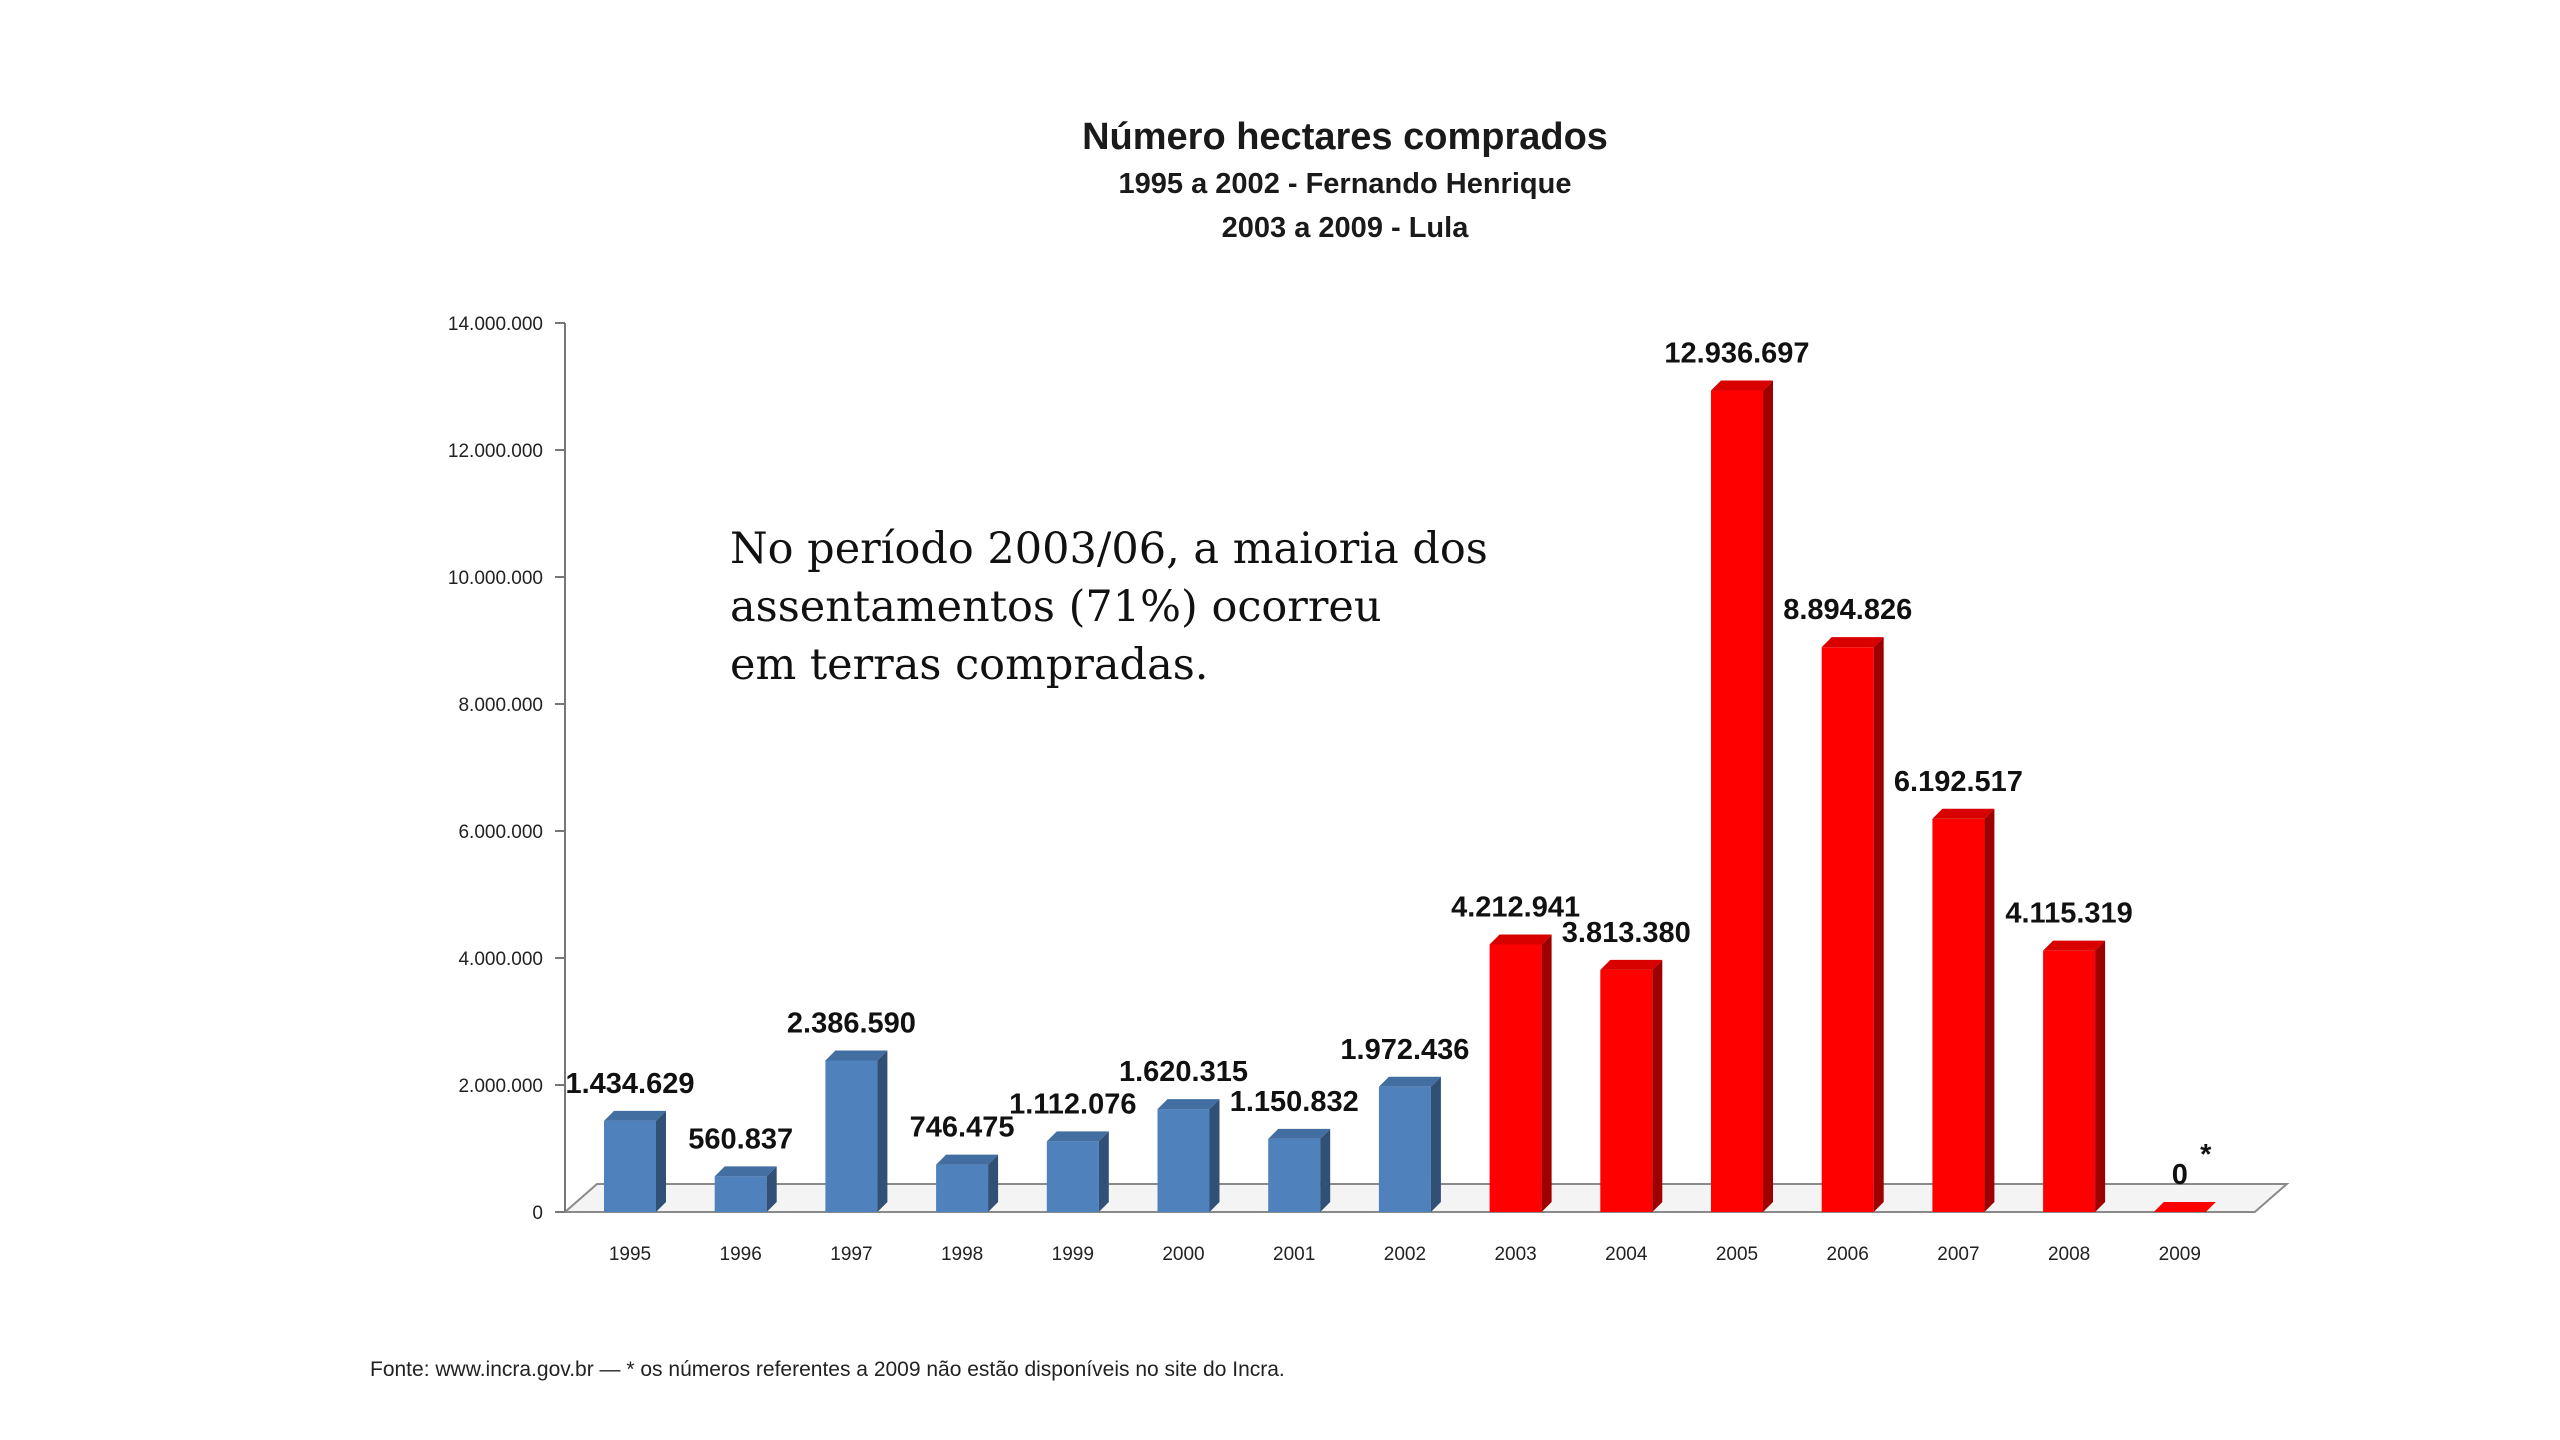 The height and width of the screenshot is (1440, 2560). Describe the element at coordinates (1299, 1133) in the screenshot. I see `bar-top-2001` at that location.